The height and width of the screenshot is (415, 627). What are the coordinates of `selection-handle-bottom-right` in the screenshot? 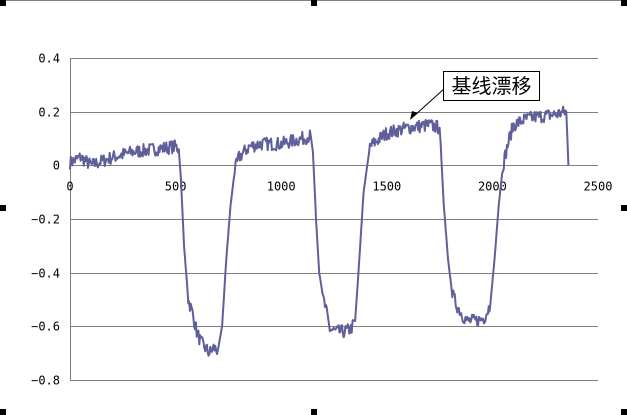 It's located at (624, 412).